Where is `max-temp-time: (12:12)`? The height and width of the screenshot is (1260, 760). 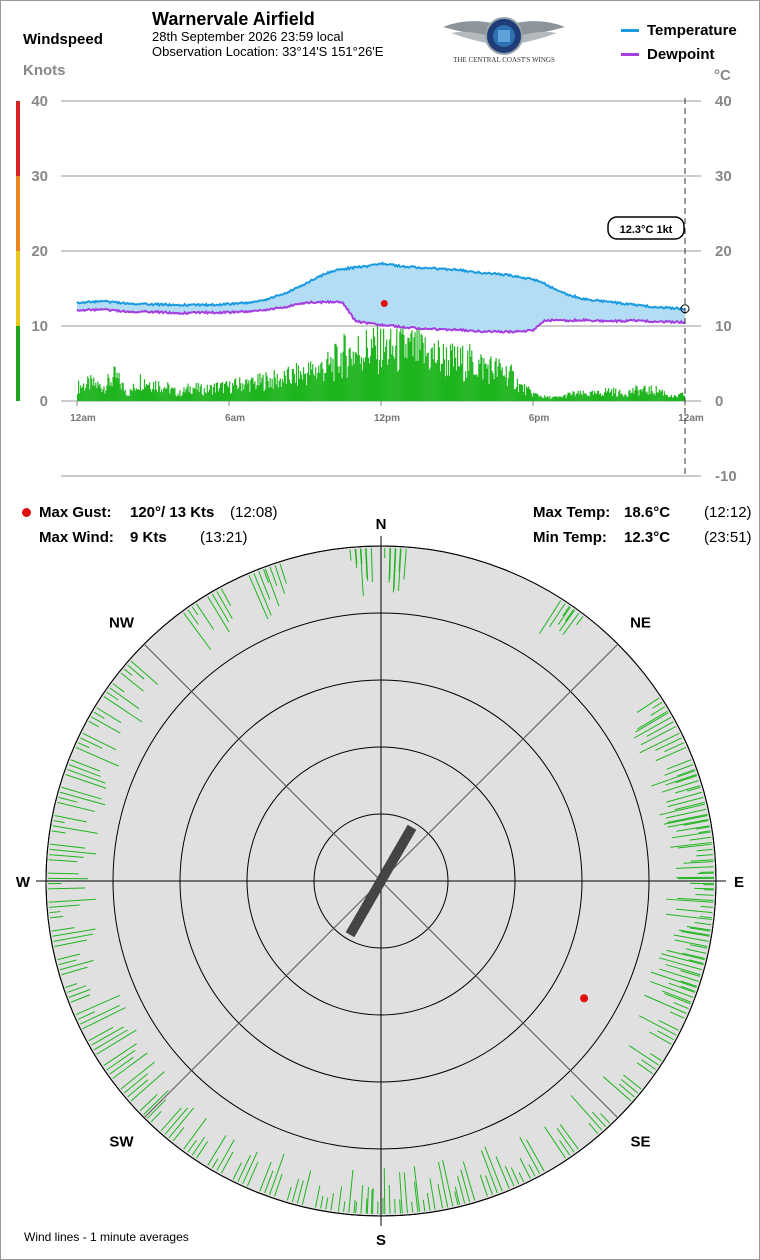 max-temp-time: (12:12) is located at coordinates (728, 512).